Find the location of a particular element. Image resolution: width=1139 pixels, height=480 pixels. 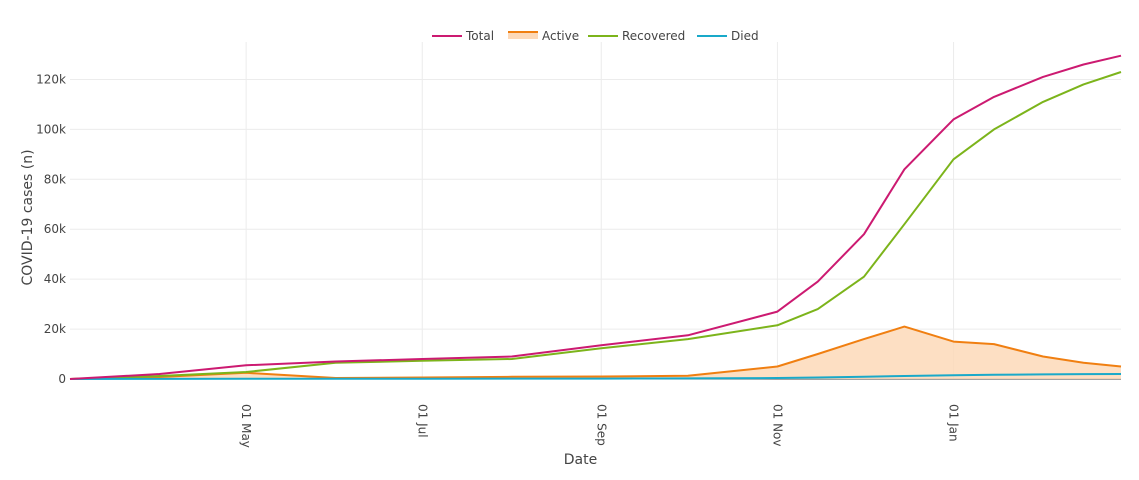

y-tick-label: 20k is located at coordinates (55, 329).